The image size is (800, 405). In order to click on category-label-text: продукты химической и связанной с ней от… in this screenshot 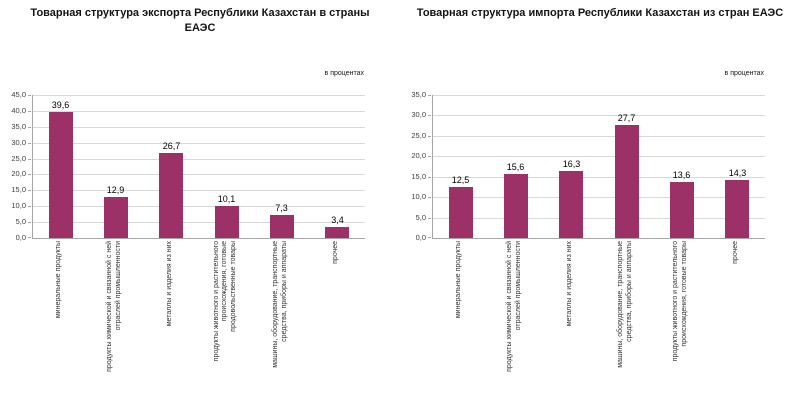, I will do `click(114, 306)`.